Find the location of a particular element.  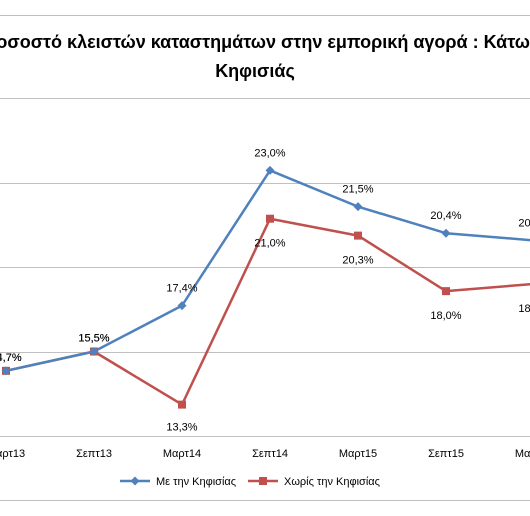

legend-marker-square is located at coordinates (263, 481).